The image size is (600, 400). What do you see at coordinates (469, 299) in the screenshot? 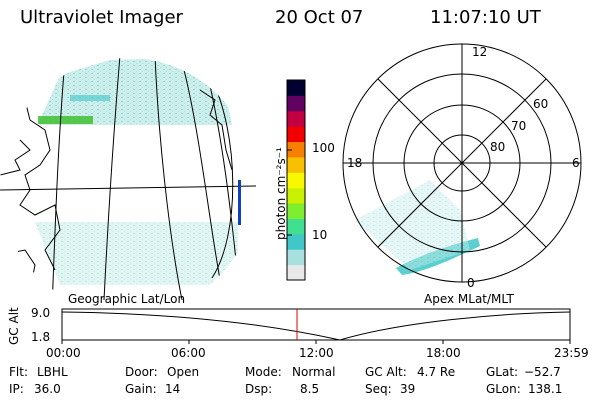
I see `apex-caption: Apex MLat/MLT` at bounding box center [469, 299].